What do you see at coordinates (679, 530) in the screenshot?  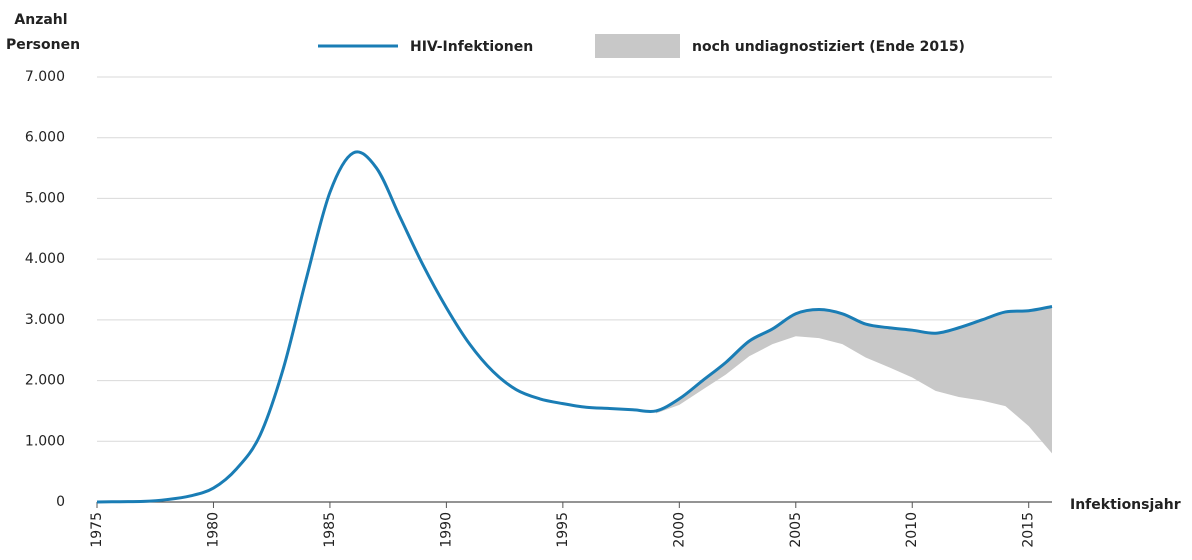 I see `x-tick-label: 2000` at bounding box center [679, 530].